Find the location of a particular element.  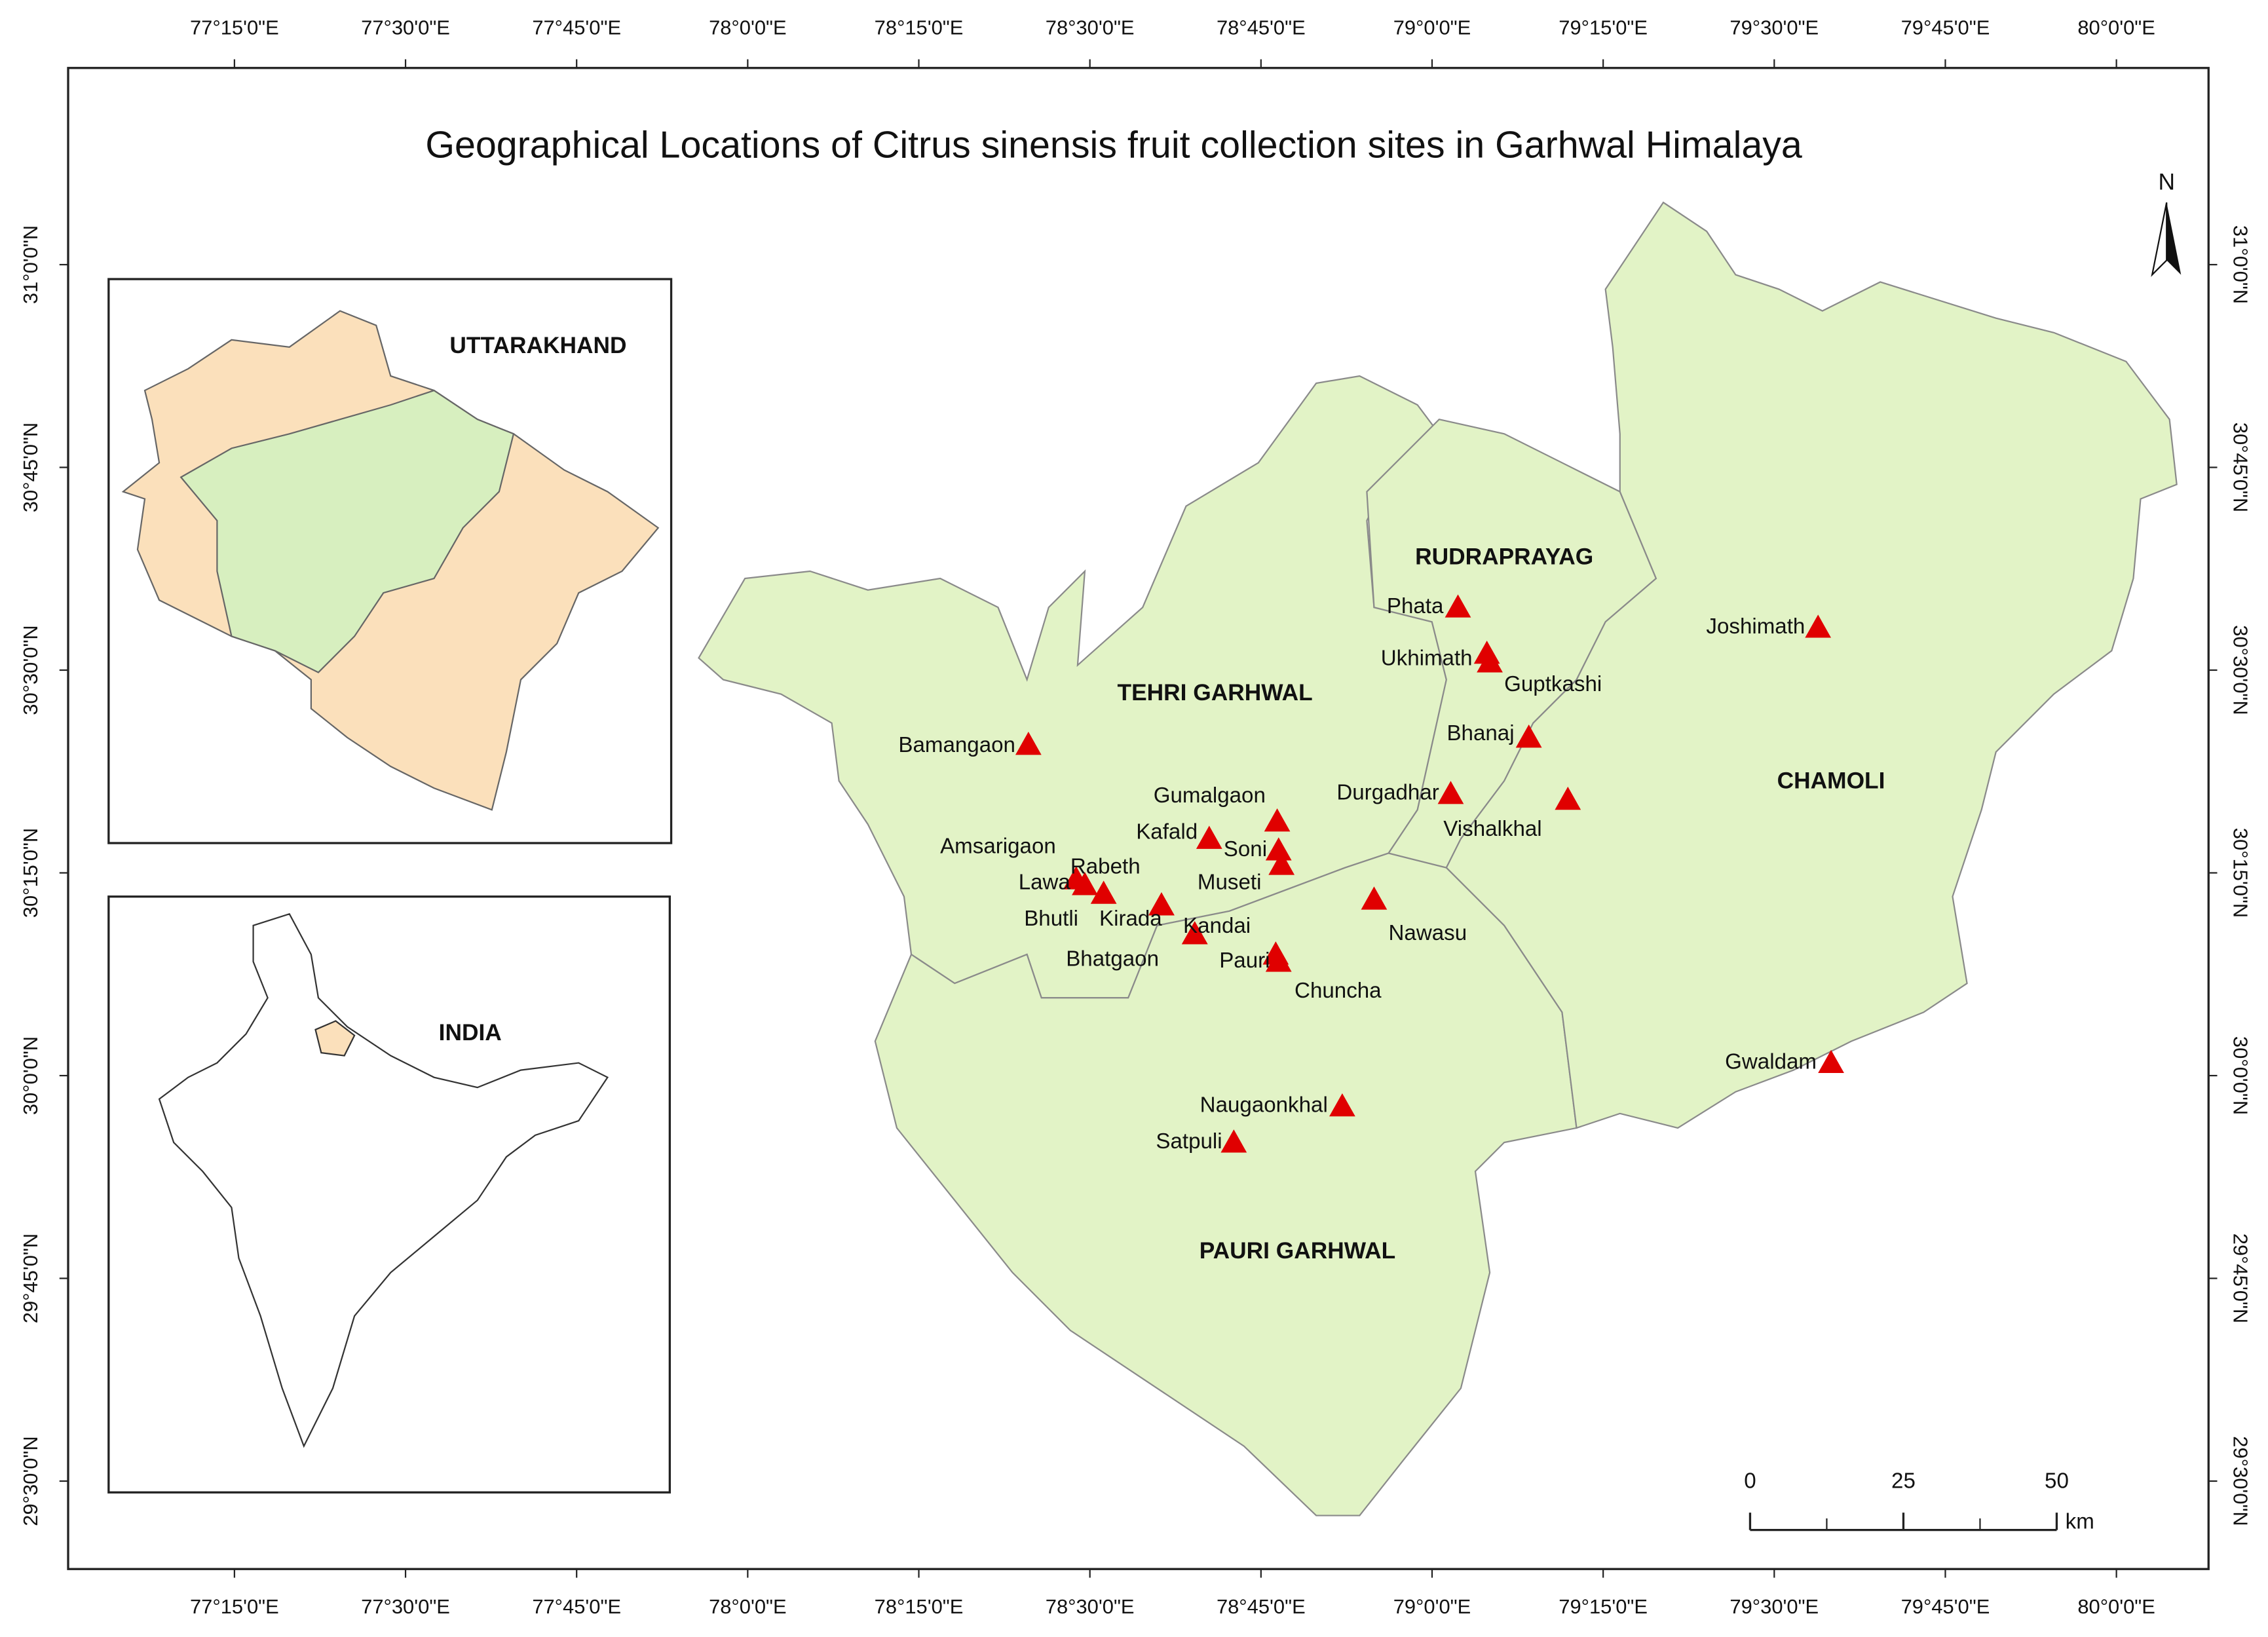

site-label: Gwaldam is located at coordinates (1771, 1061).